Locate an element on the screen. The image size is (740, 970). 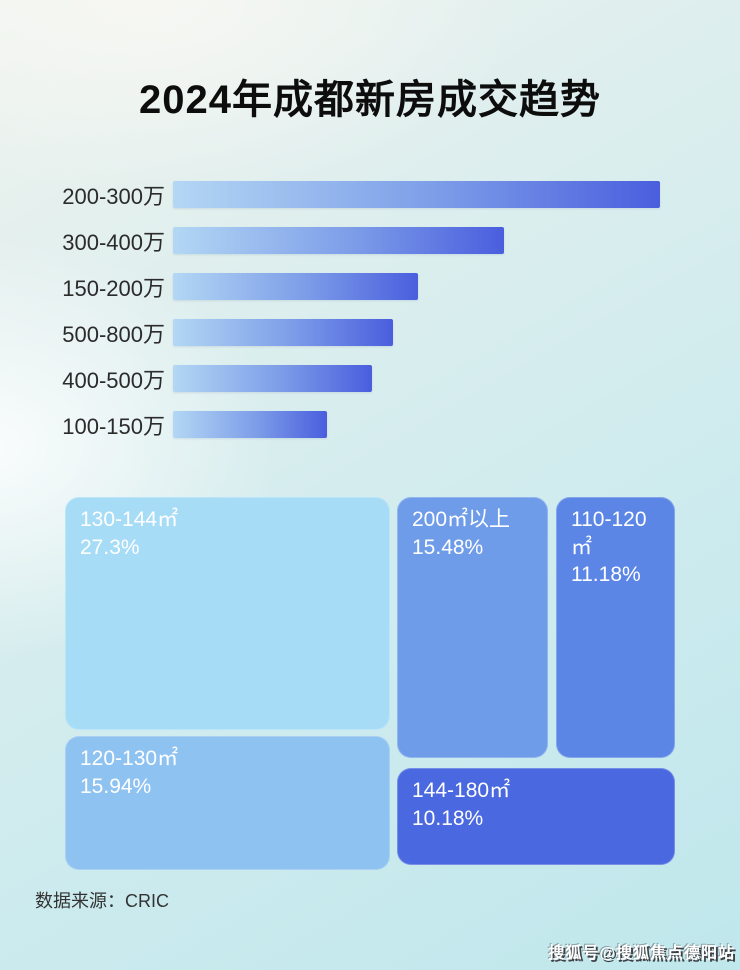
treemap-block-label: 130-144㎡ is located at coordinates (129, 519).